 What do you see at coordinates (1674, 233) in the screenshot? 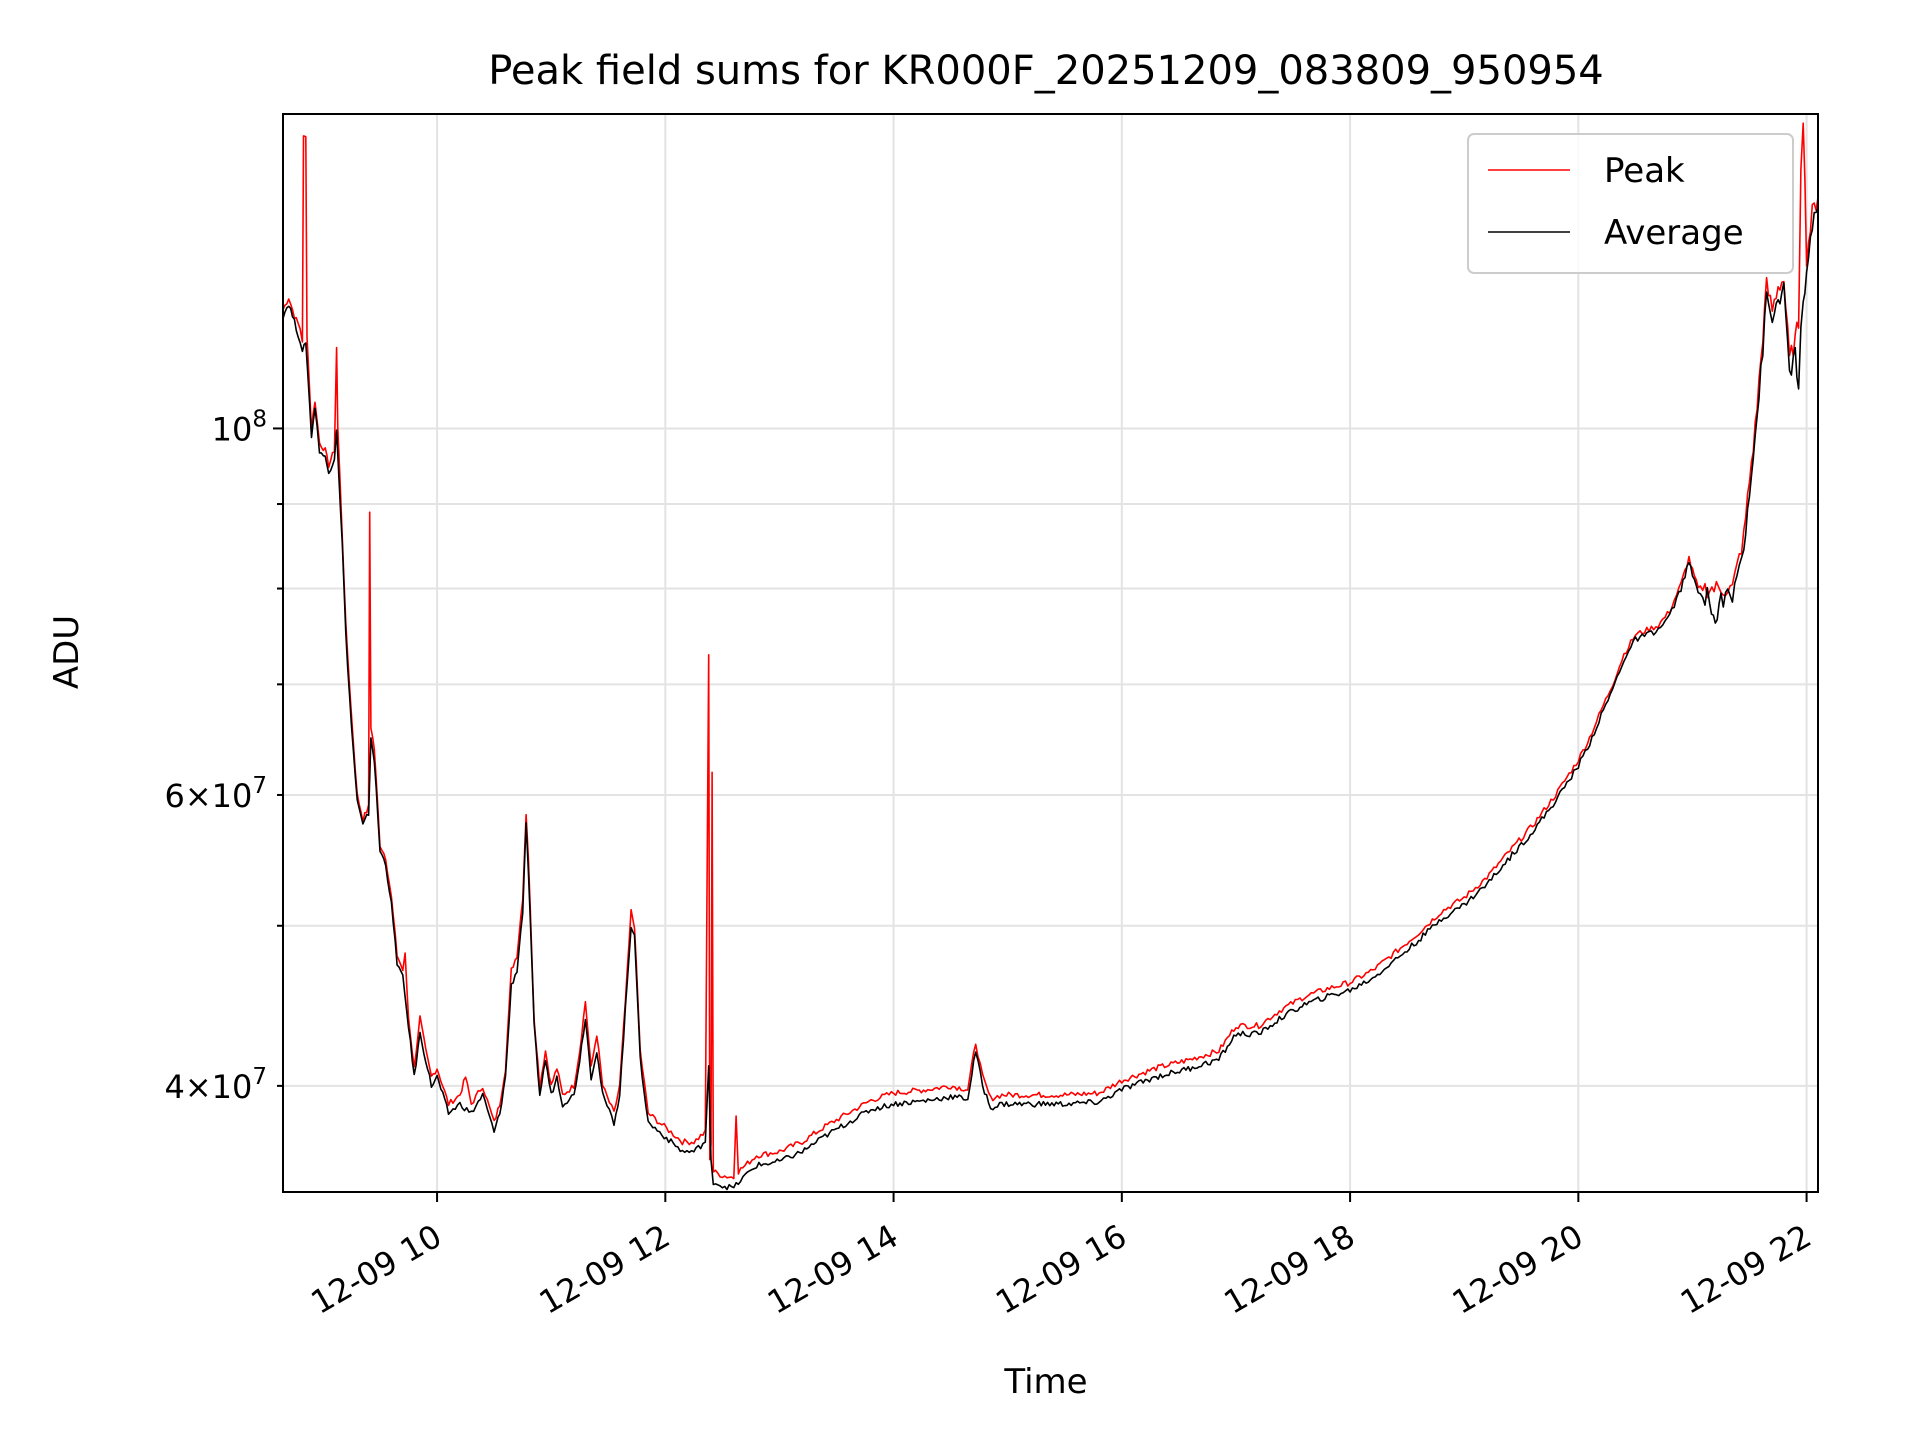
I see `legend-average-label: Average` at bounding box center [1674, 233].